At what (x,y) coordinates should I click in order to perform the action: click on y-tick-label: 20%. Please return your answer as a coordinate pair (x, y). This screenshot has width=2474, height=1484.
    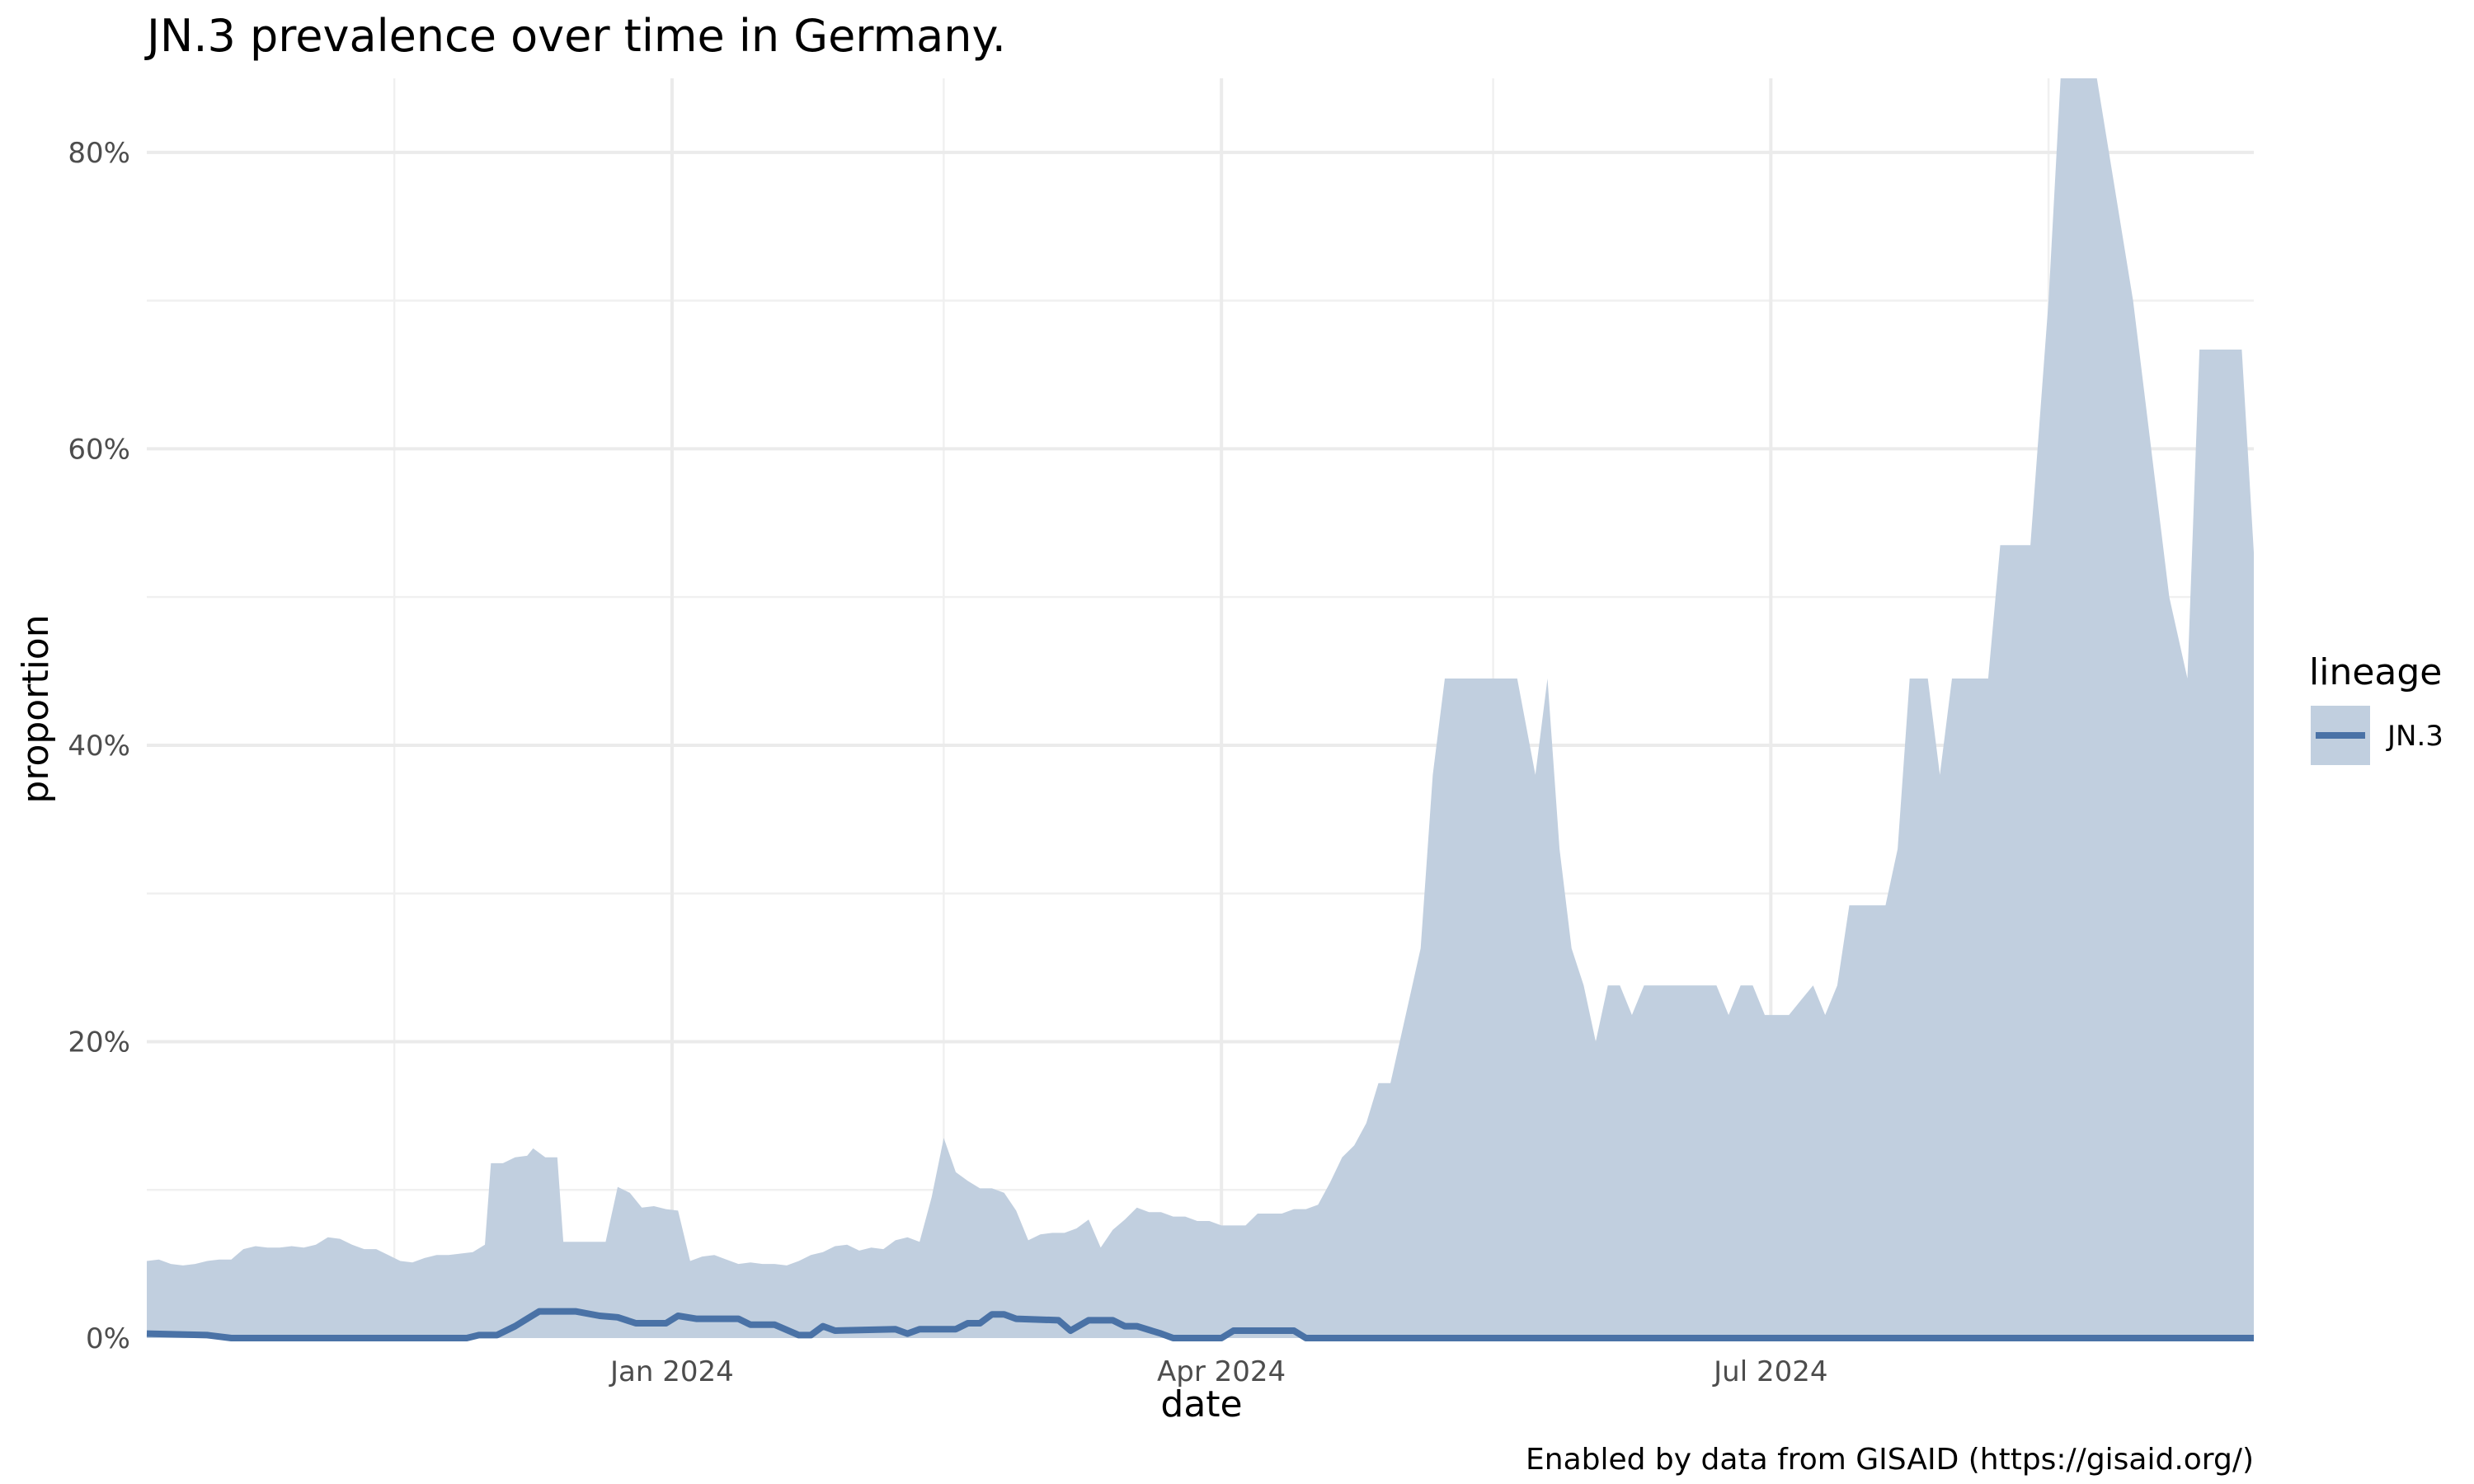
    Looking at the image, I should click on (99, 1042).